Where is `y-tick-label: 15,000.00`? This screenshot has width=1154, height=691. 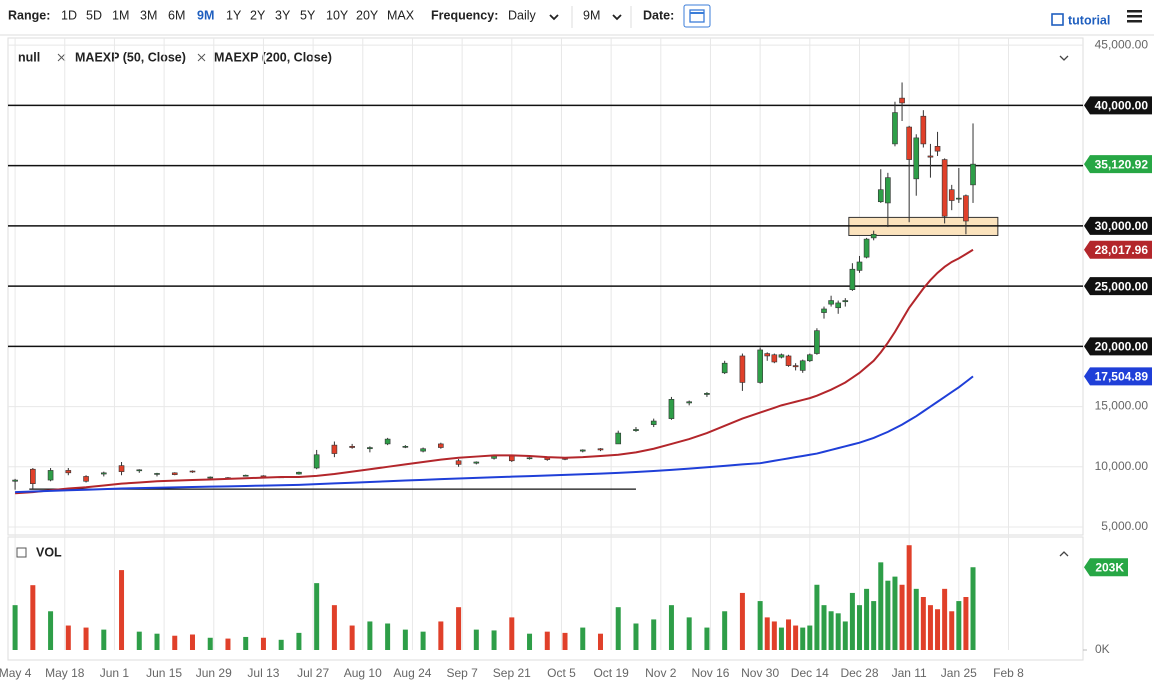
y-tick-label: 15,000.00 is located at coordinates (1122, 406).